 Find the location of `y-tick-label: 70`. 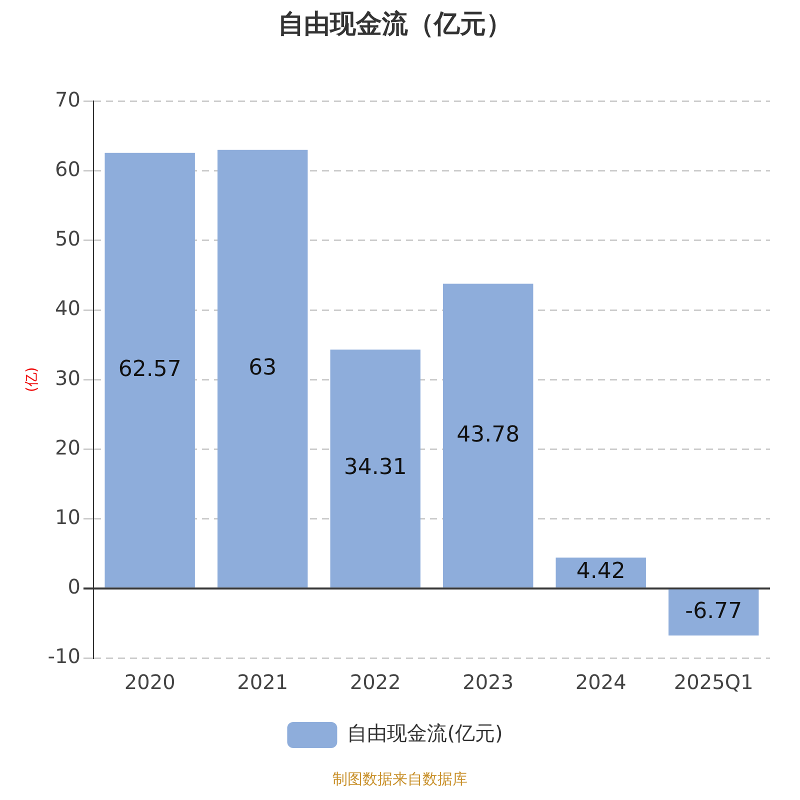

y-tick-label: 70 is located at coordinates (67, 99).